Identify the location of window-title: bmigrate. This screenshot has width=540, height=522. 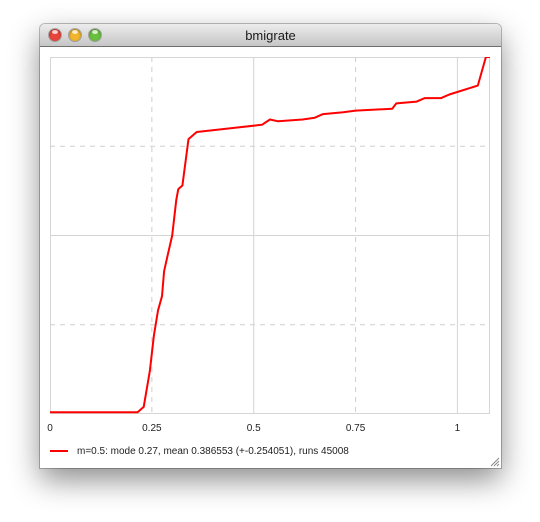
(270, 35).